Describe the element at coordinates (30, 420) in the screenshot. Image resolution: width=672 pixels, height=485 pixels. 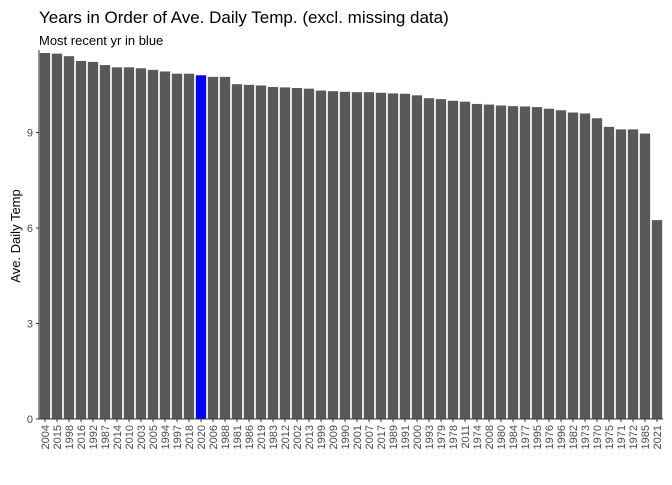
I see `y-tick-label: 0` at that location.